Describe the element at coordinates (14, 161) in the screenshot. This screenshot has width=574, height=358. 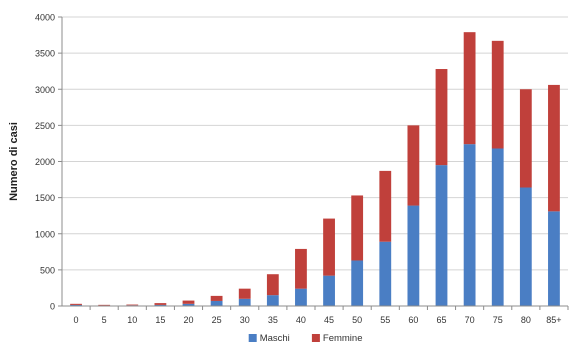
I see `y-axis-label: Numero di casi` at that location.